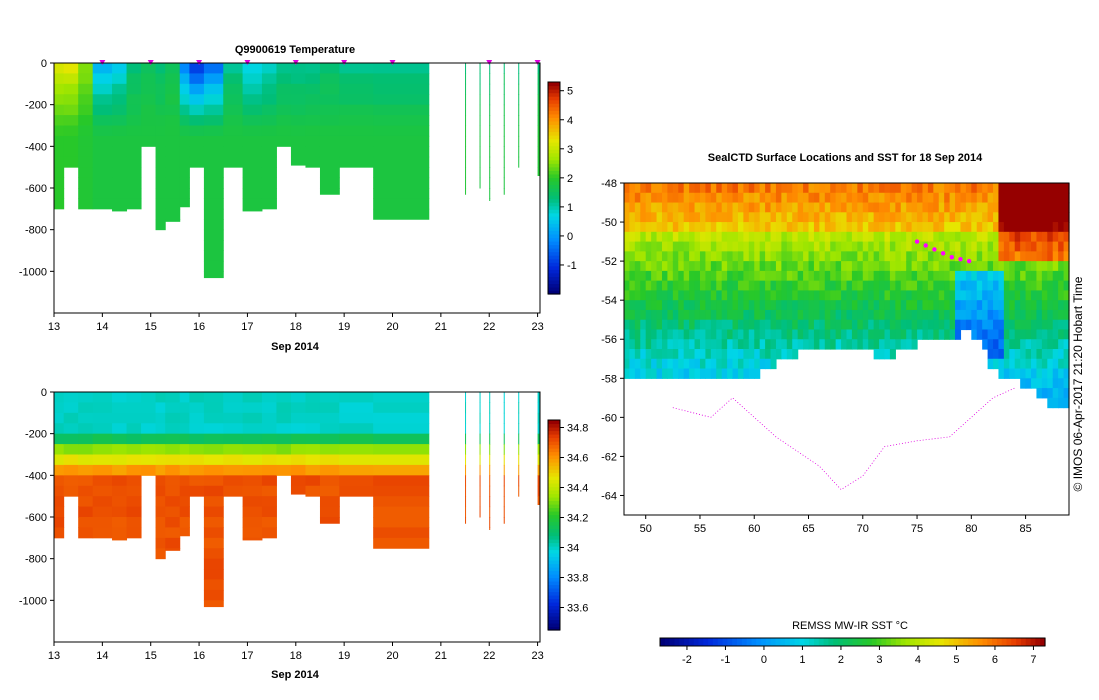  I want to click on x-tick-label: 75, so click(917, 529).